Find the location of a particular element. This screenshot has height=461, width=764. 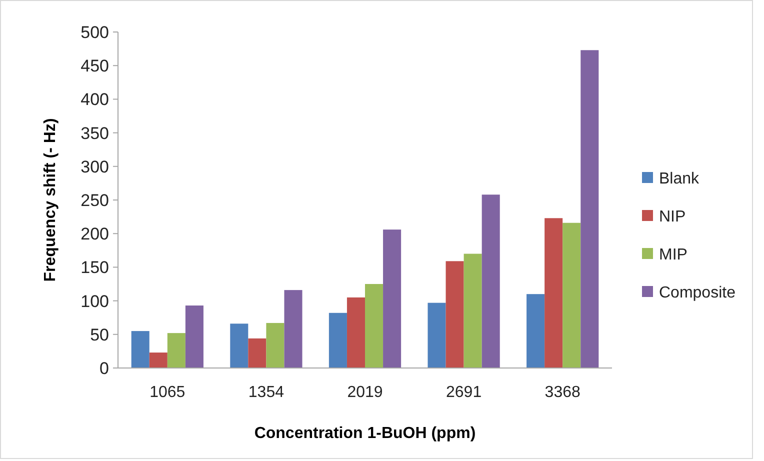

y-tick-label: 500 is located at coordinates (94, 32).